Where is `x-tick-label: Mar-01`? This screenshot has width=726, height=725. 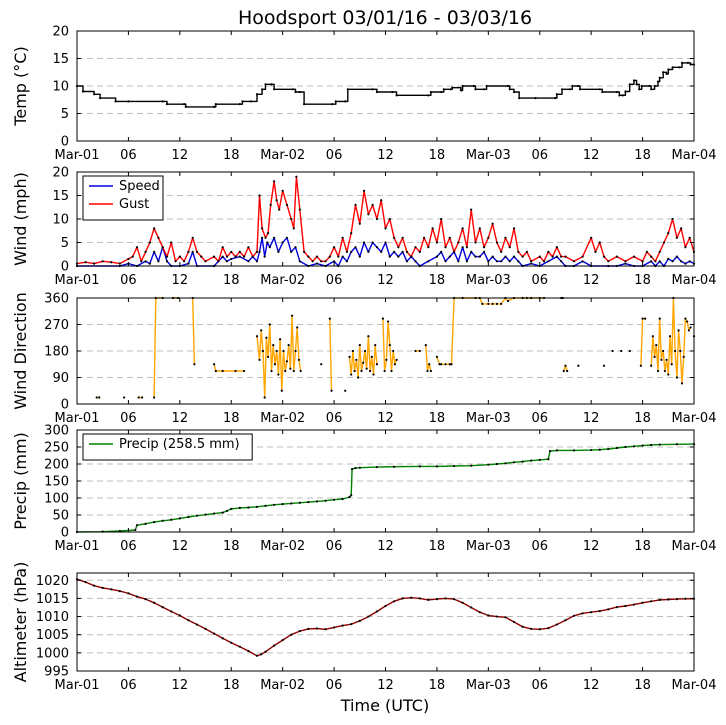 x-tick-label: Mar-01 is located at coordinates (77, 280).